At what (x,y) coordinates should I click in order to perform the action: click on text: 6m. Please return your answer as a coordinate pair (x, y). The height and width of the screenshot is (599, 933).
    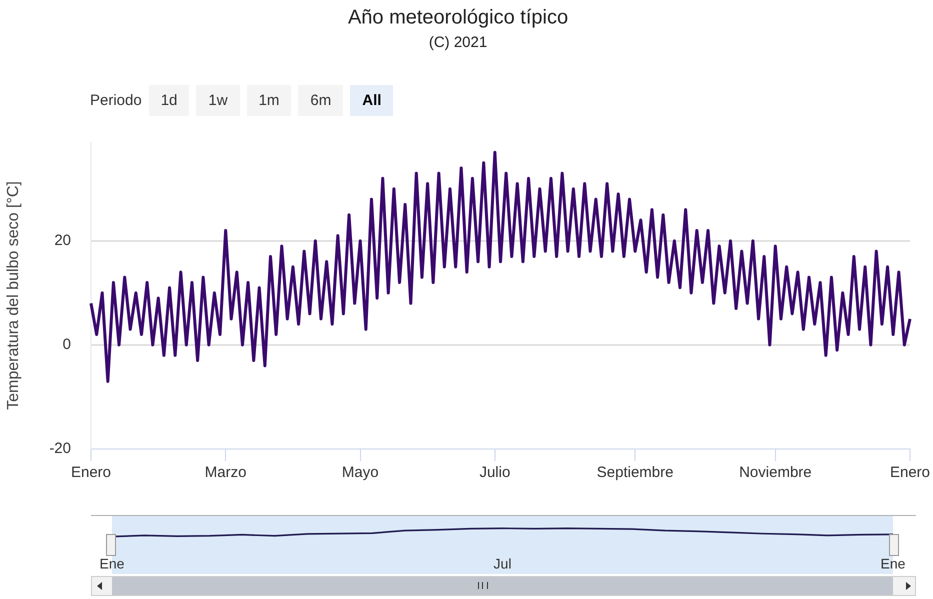
    Looking at the image, I should click on (321, 100).